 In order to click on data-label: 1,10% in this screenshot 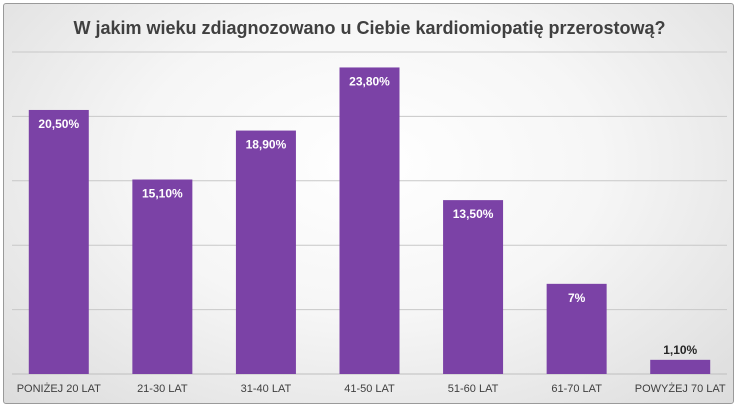, I will do `click(680, 350)`.